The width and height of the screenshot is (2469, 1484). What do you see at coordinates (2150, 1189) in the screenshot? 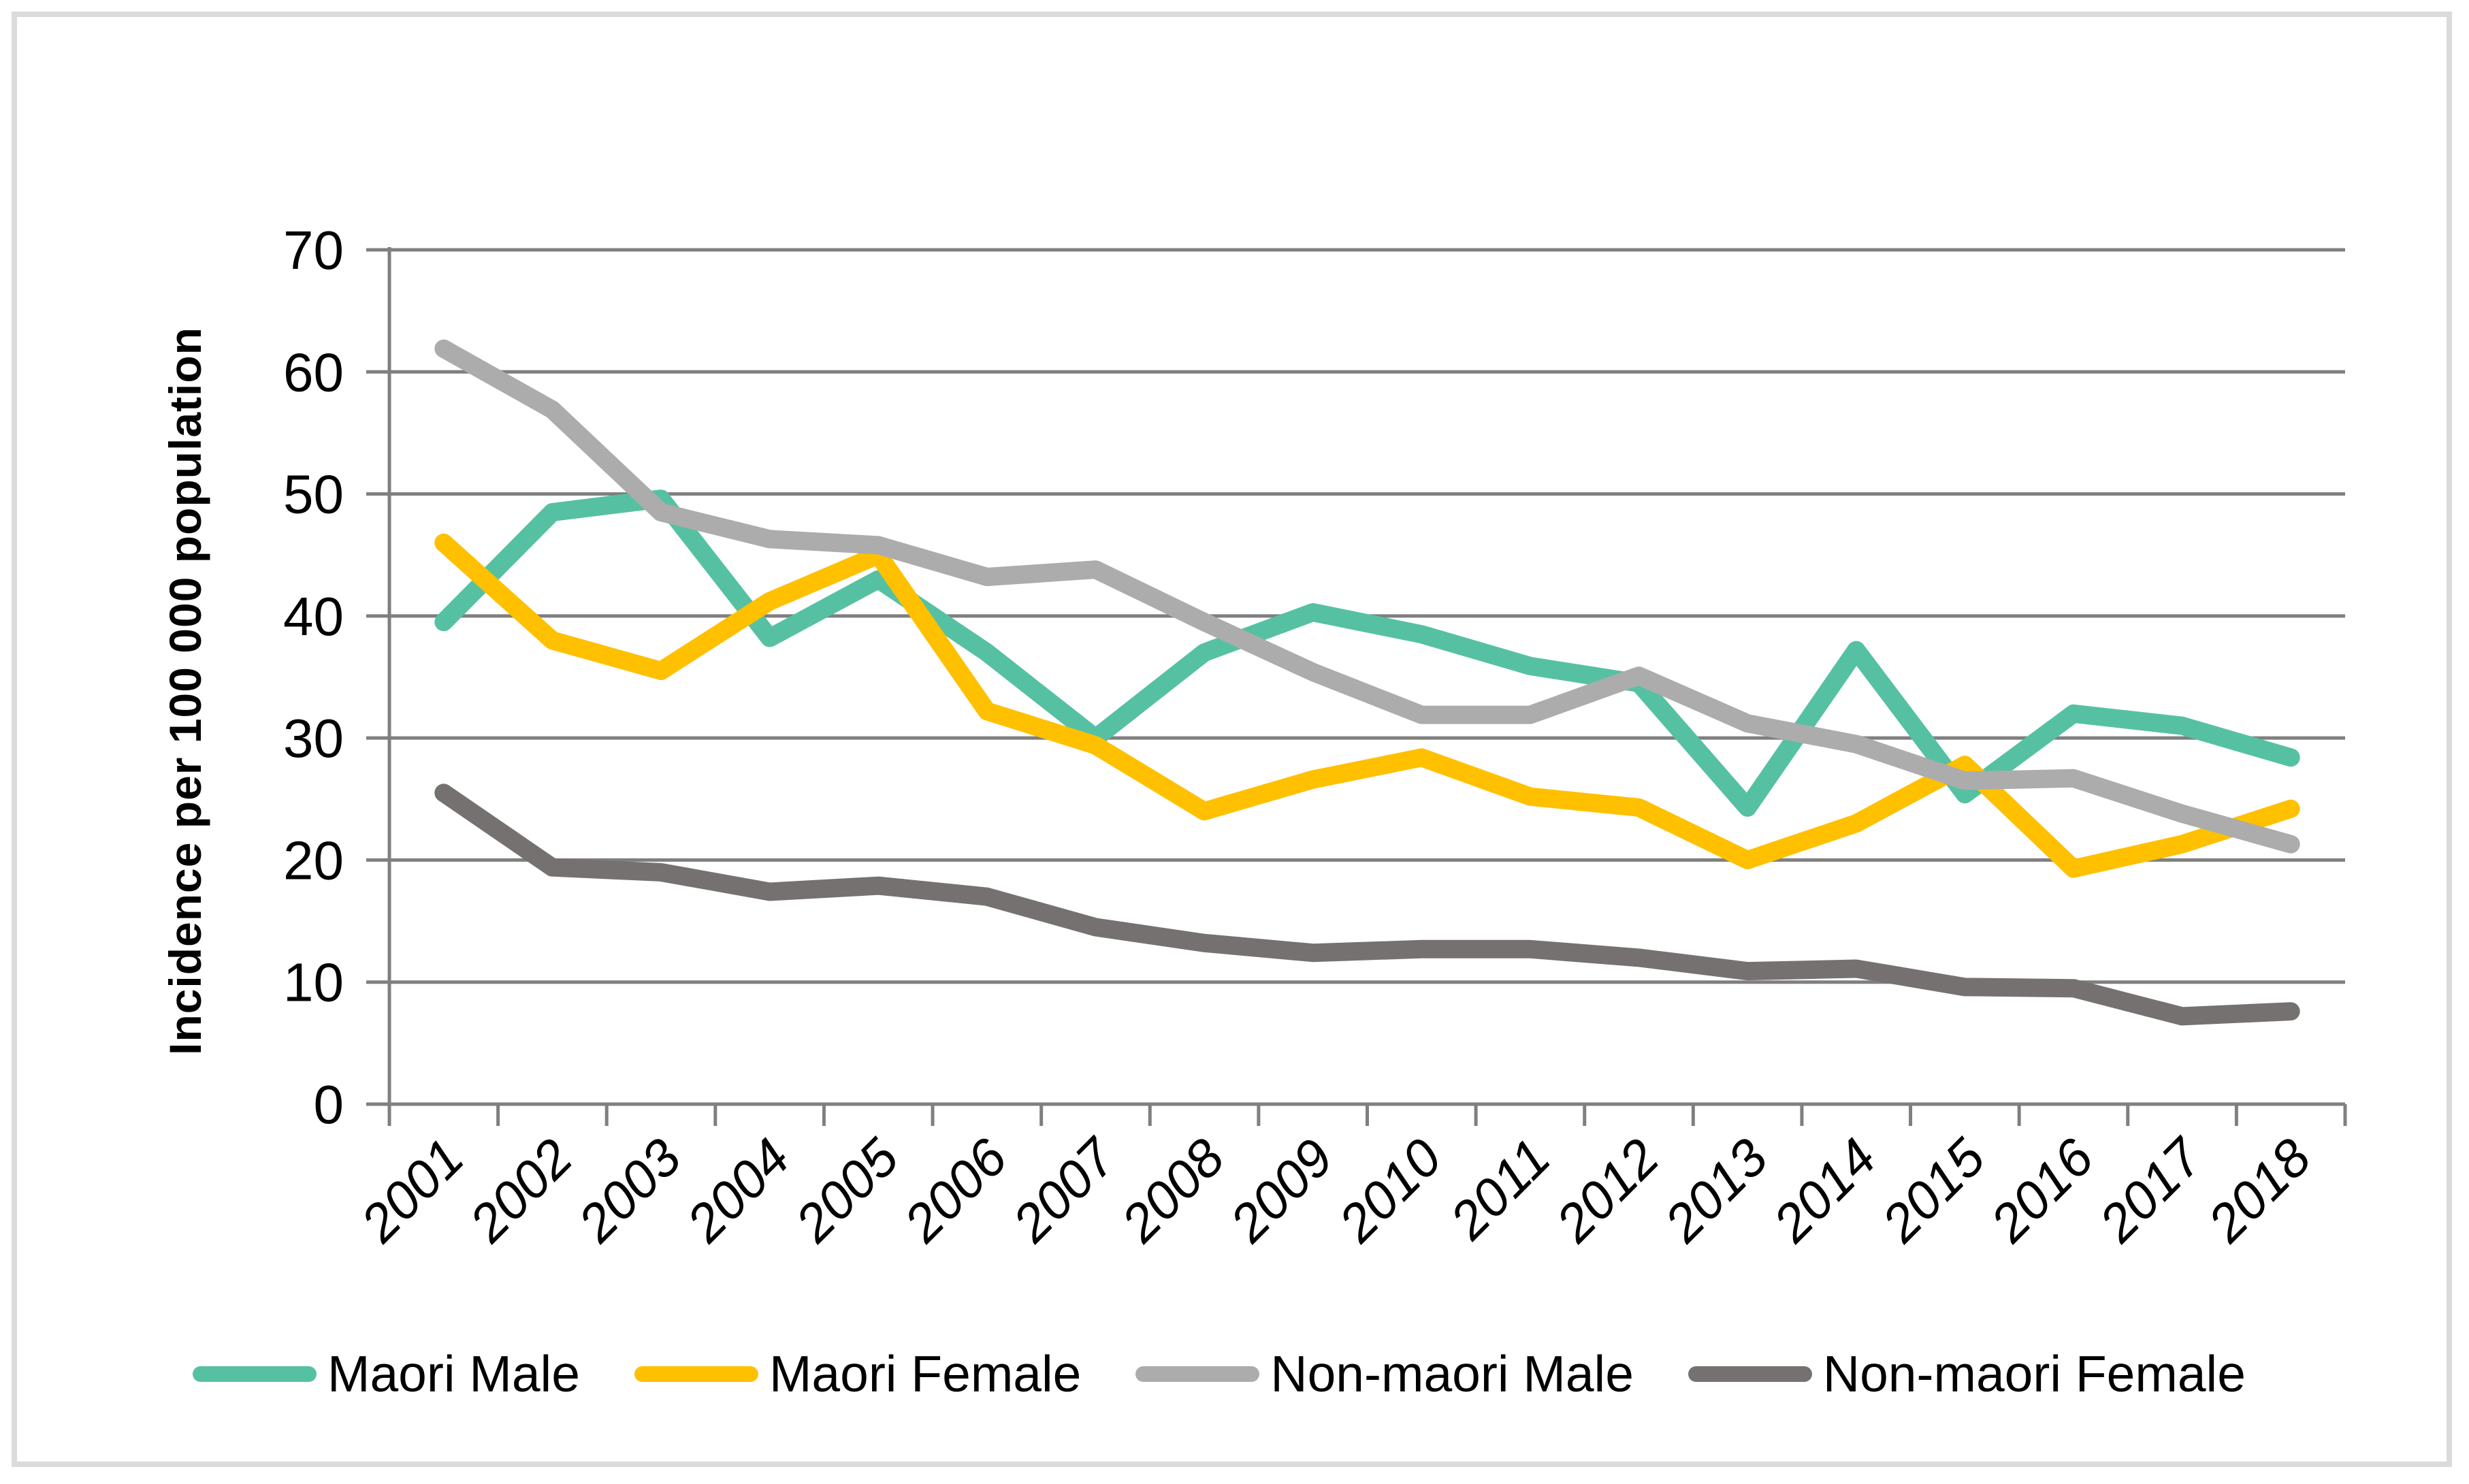
I see `x-tick-label-2017: 2017` at bounding box center [2150, 1189].